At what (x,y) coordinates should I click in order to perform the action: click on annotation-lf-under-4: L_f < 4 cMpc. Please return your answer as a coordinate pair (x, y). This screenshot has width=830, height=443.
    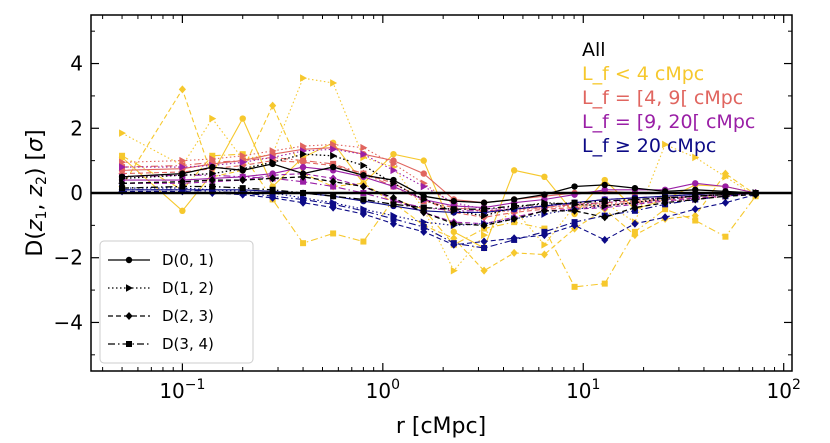
    Looking at the image, I should click on (643, 74).